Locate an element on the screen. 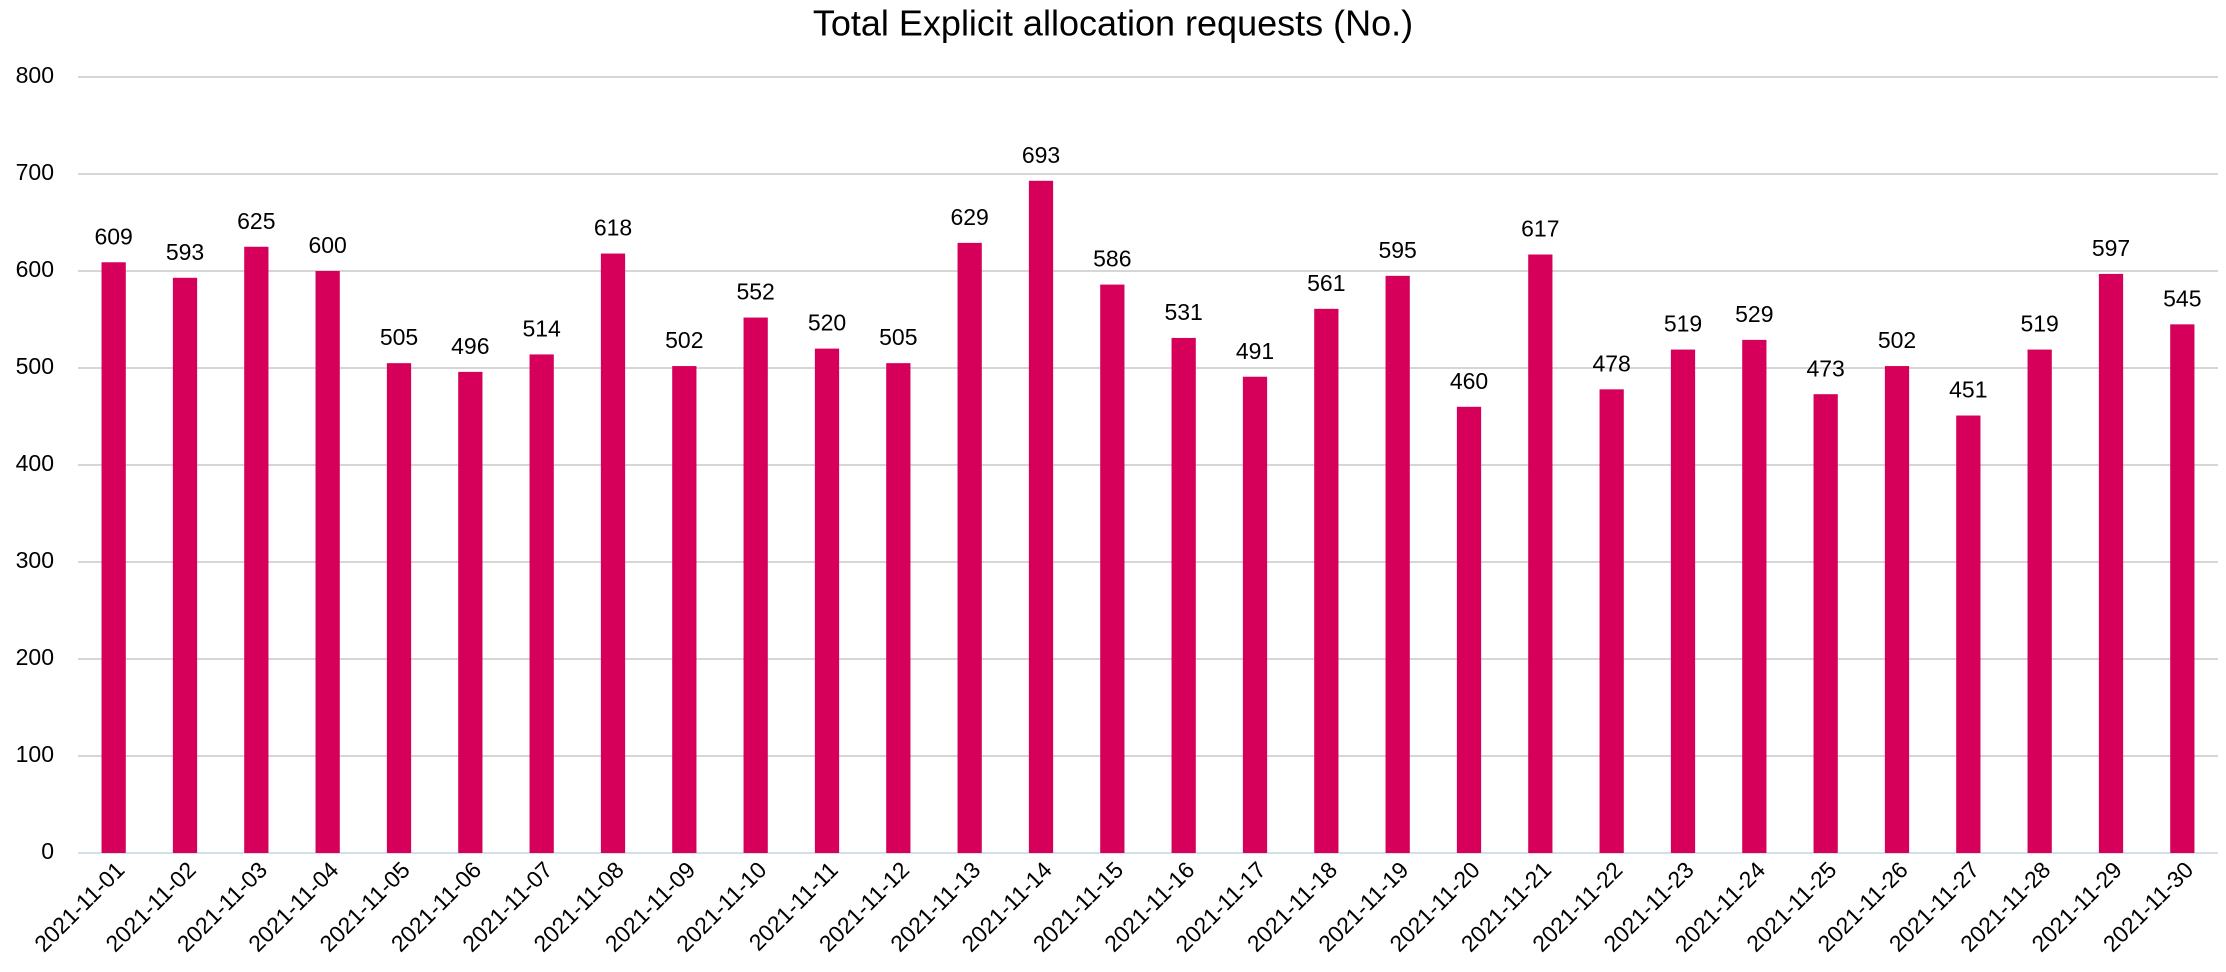  data-label: 552 is located at coordinates (755, 292).